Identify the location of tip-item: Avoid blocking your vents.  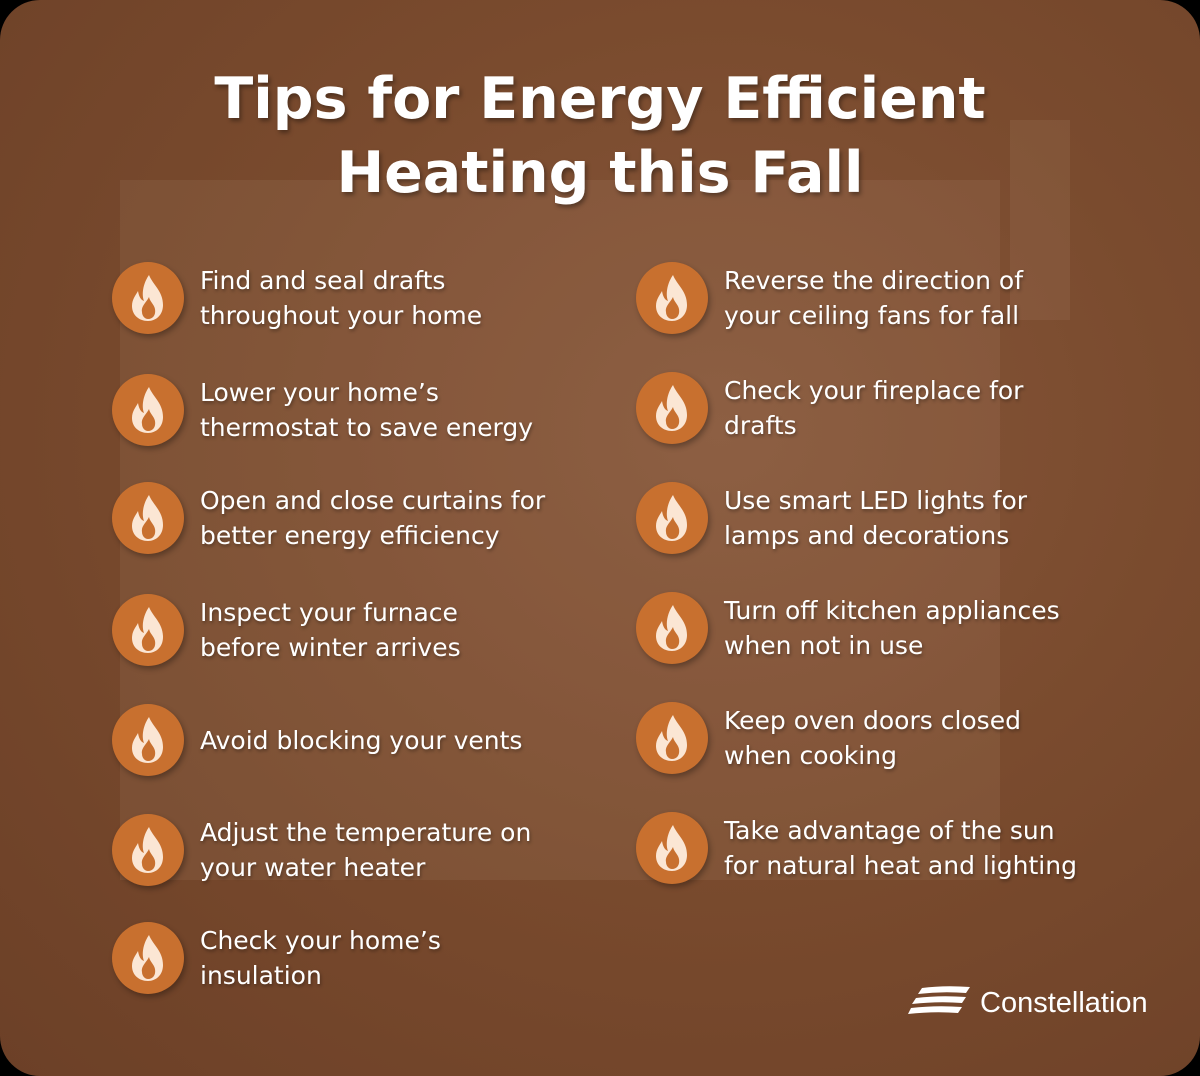
(317, 740).